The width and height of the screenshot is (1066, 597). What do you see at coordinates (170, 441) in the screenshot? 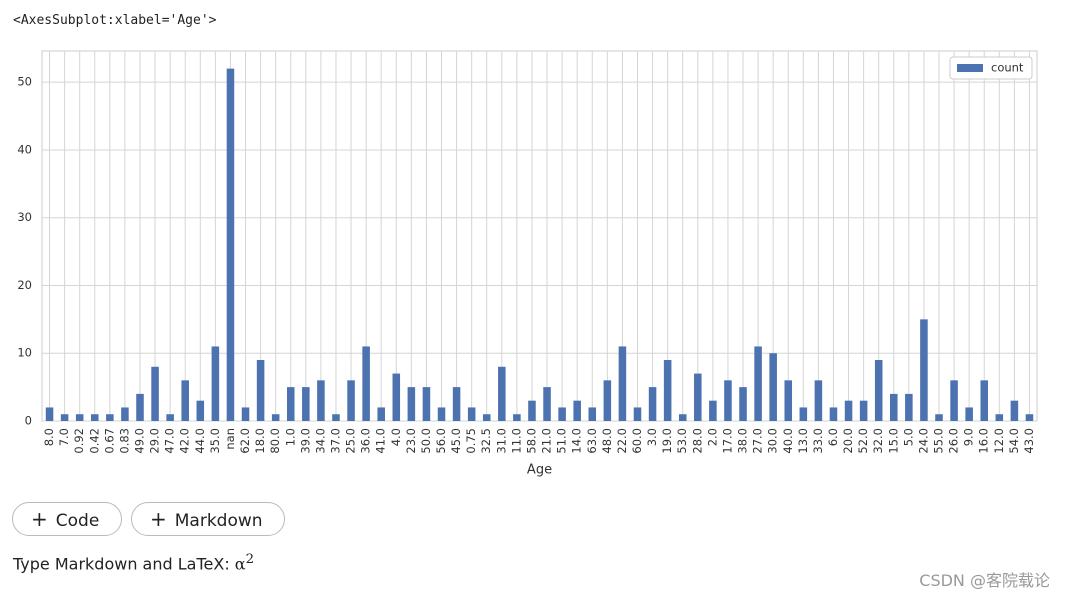
I see `x-tick-label: 47.0` at bounding box center [170, 441].